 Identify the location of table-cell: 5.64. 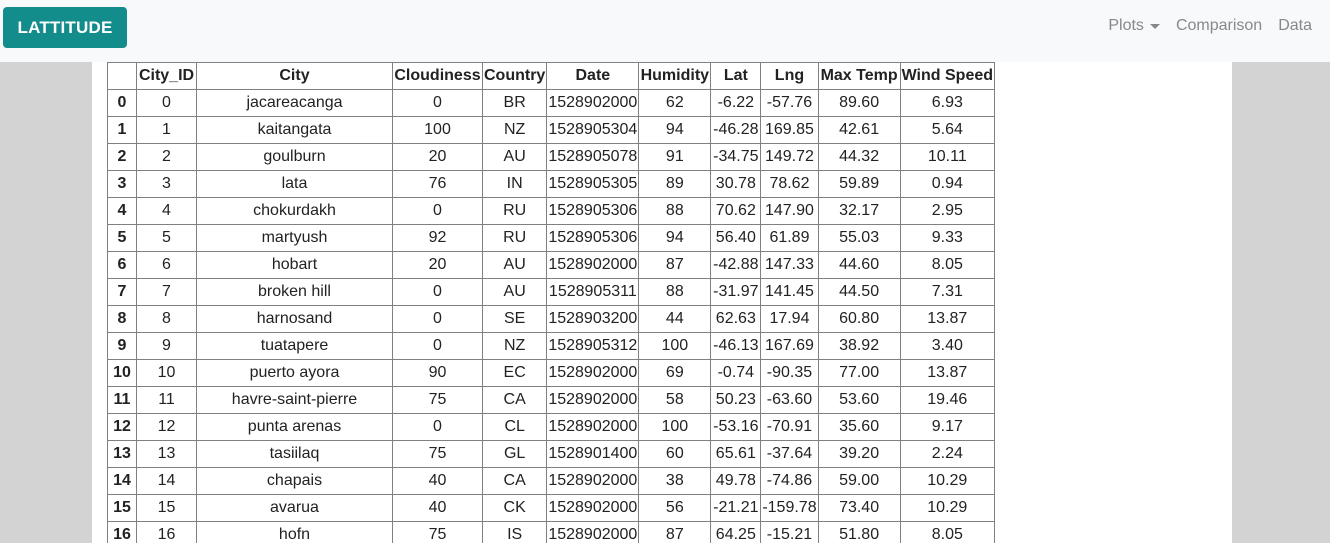
(947, 130).